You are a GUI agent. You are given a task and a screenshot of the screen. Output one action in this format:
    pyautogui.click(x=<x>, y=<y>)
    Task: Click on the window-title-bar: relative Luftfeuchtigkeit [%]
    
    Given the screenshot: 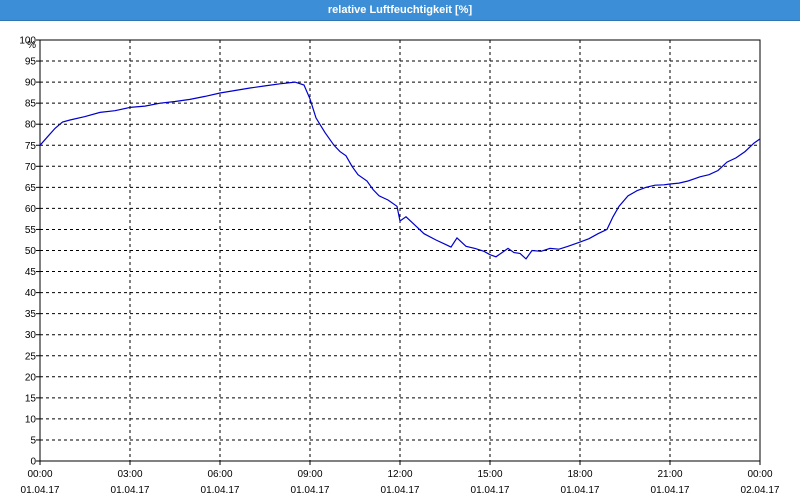 What is the action you would take?
    pyautogui.click(x=400, y=10)
    